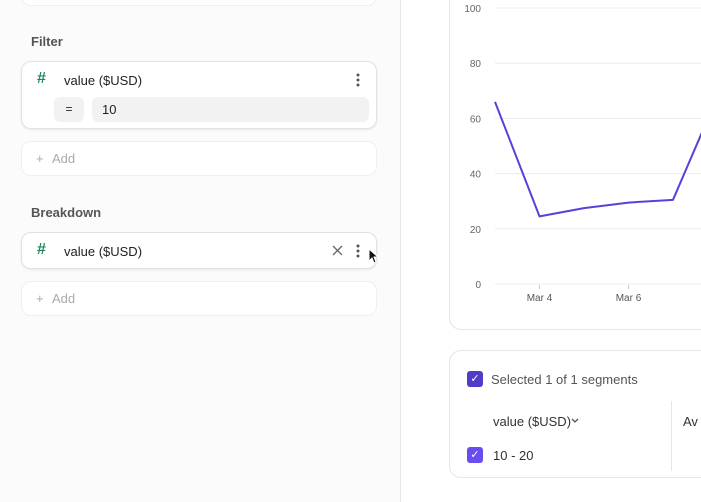 Image resolution: width=701 pixels, height=502 pixels. I want to click on segment-label: 10 - 20, so click(513, 455).